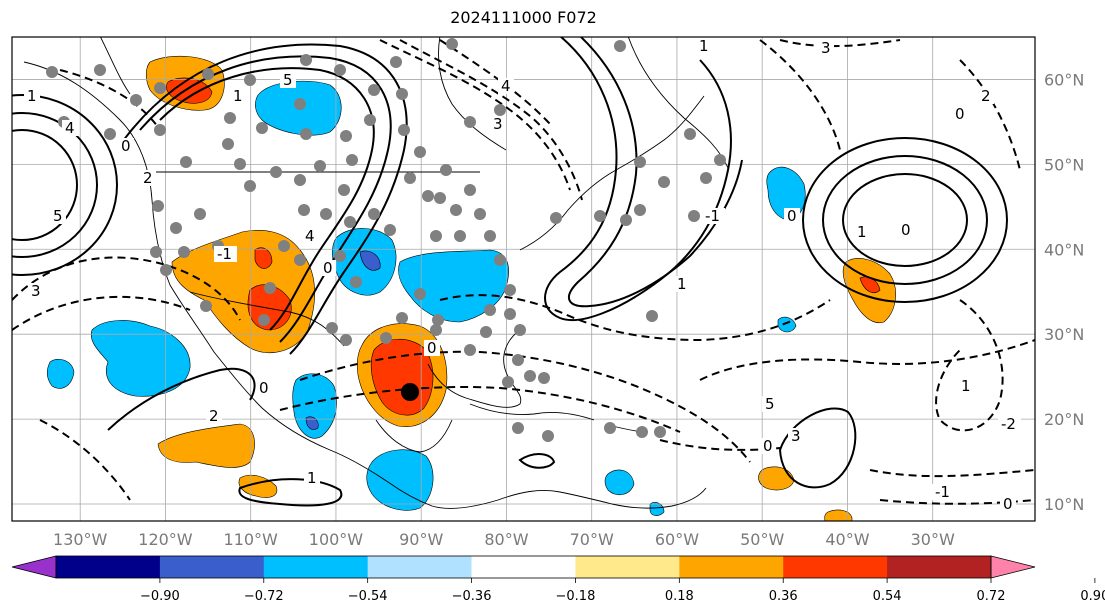 The height and width of the screenshot is (615, 1105). I want to click on map-title: 2024111000 F072, so click(523, 17).